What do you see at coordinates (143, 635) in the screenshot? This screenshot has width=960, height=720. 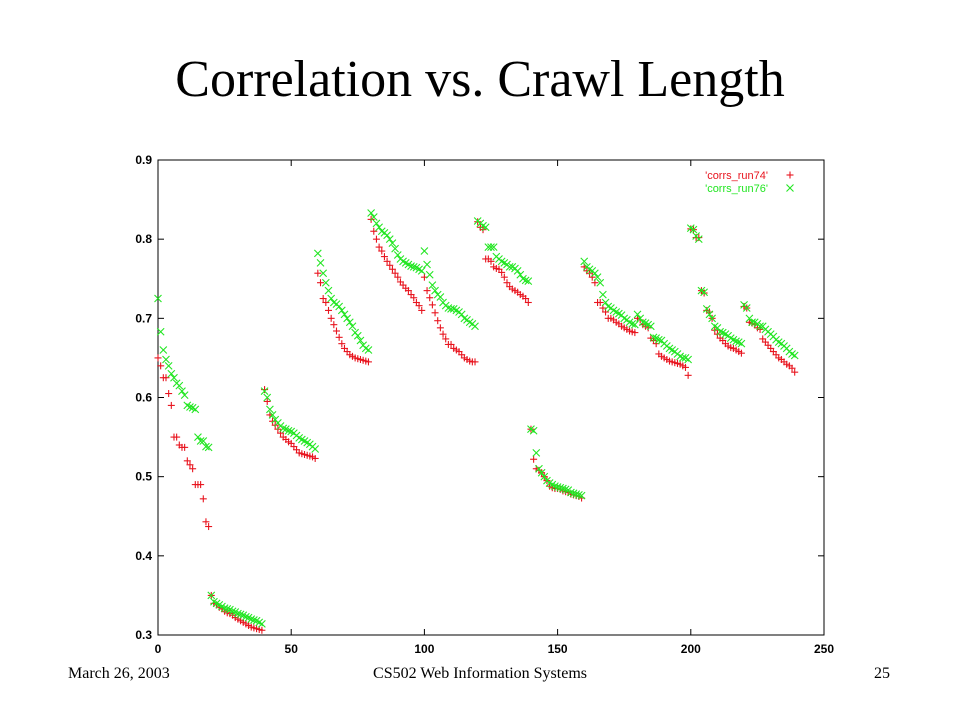 I see `y-tick-label: 0.3` at bounding box center [143, 635].